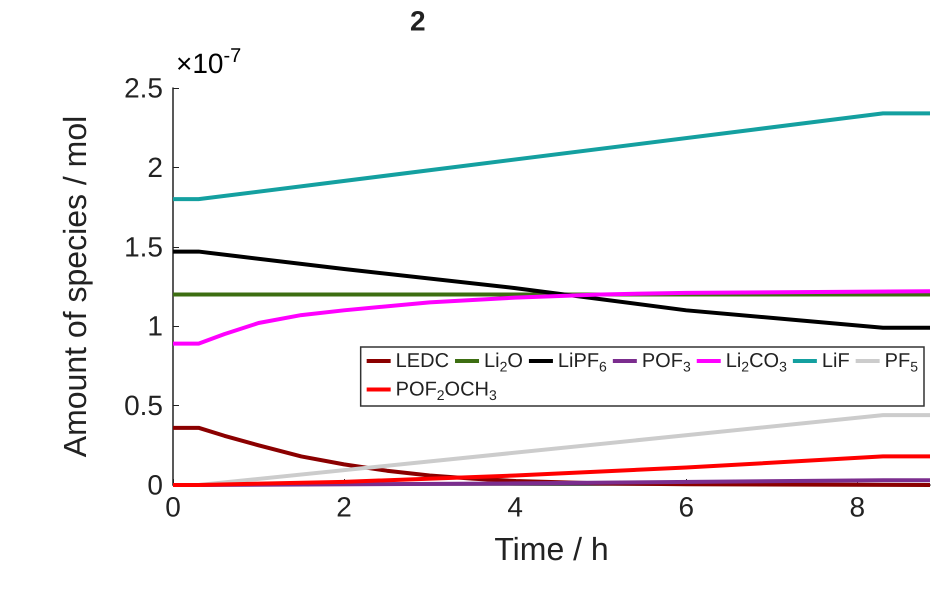 This screenshot has width=936, height=592. Describe the element at coordinates (836, 361) in the screenshot. I see `legend-label: LiF` at that location.